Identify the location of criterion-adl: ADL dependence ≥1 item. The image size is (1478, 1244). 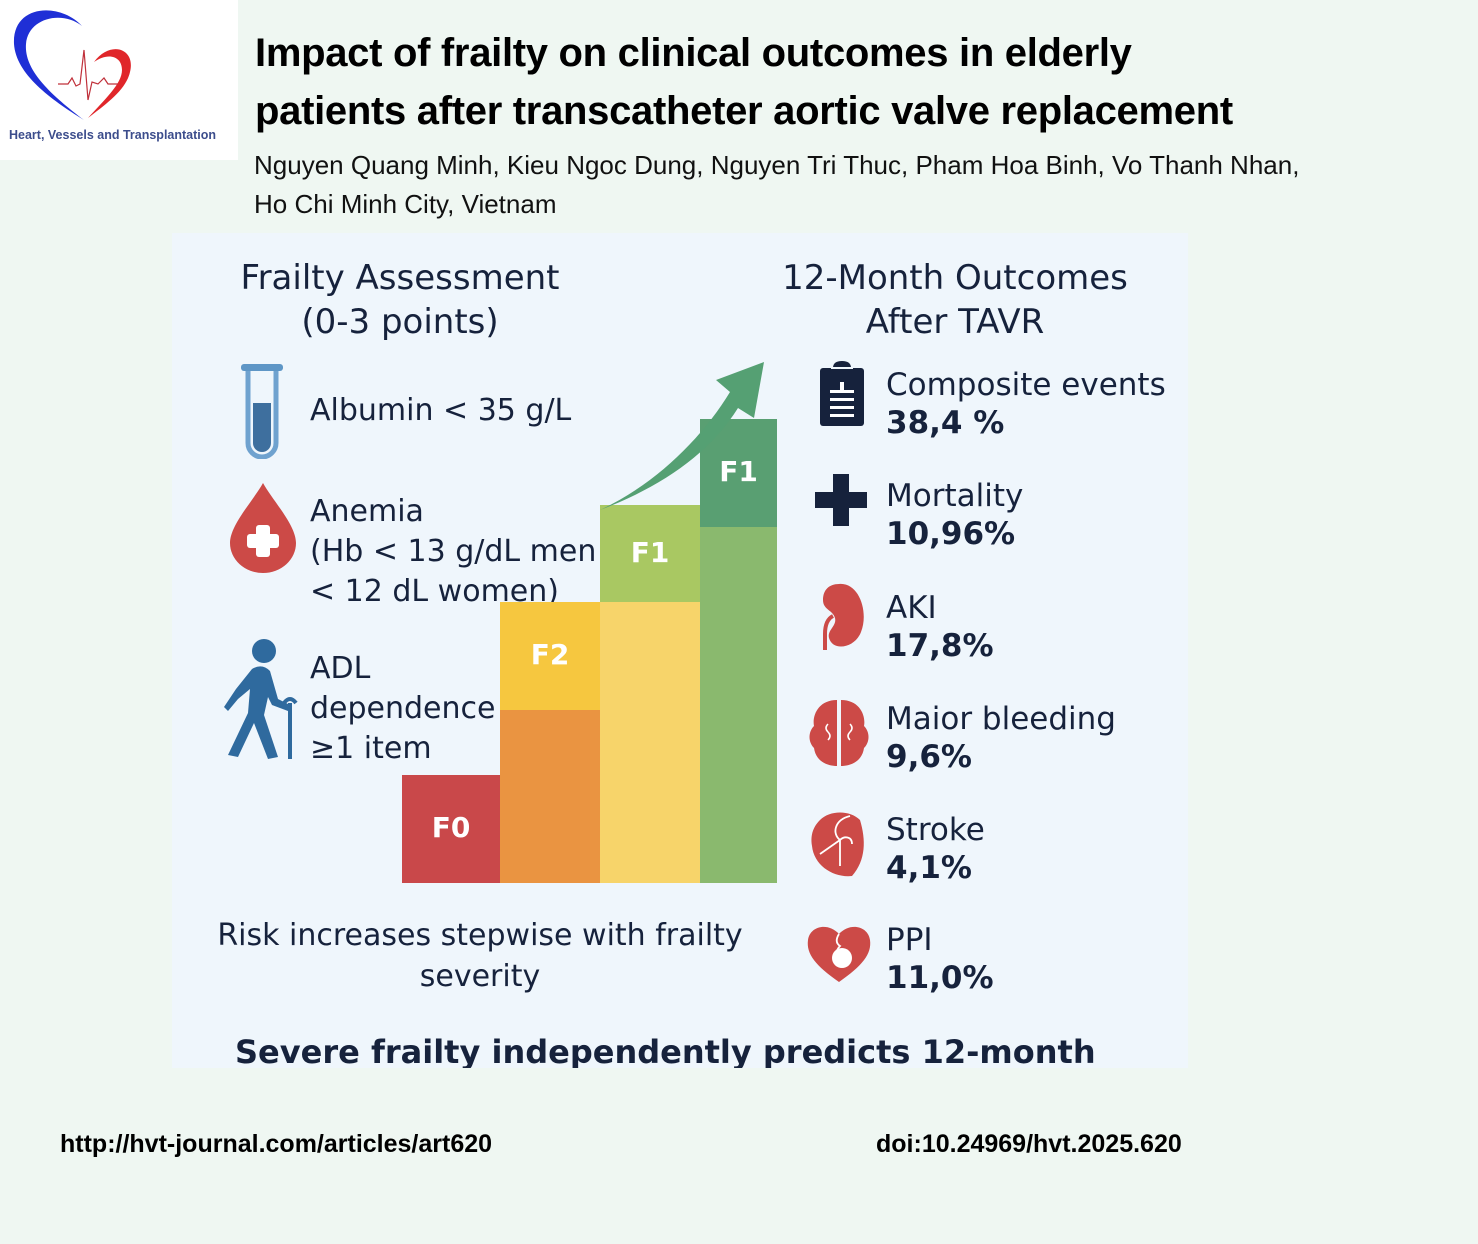
(402, 709).